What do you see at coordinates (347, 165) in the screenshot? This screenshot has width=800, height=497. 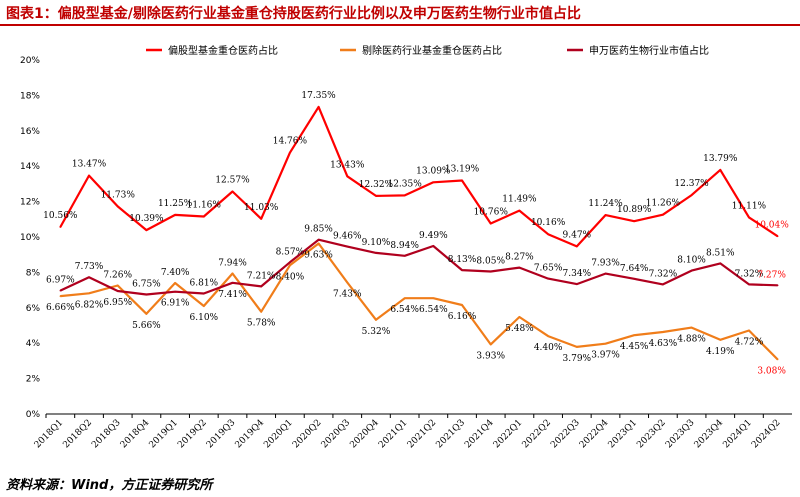 I see `data-label: 13.43%` at bounding box center [347, 165].